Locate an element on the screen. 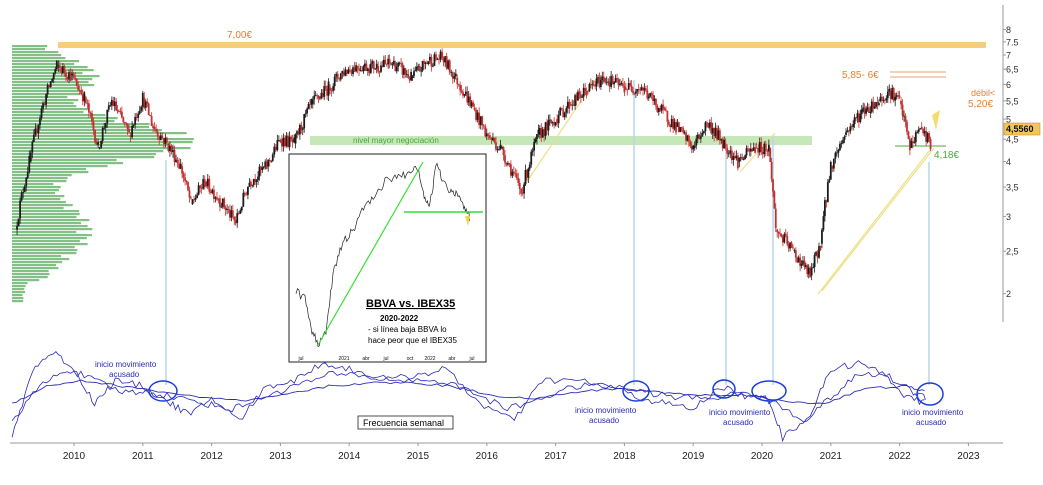 The height and width of the screenshot is (485, 1043). y-tick-label: 4 is located at coordinates (1008, 162).